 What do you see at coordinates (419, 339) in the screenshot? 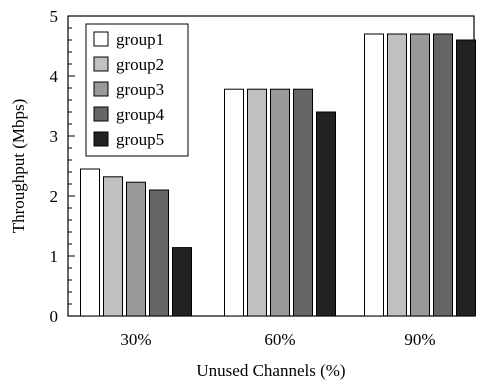
I see `x-tick-label: 90%` at bounding box center [419, 339].